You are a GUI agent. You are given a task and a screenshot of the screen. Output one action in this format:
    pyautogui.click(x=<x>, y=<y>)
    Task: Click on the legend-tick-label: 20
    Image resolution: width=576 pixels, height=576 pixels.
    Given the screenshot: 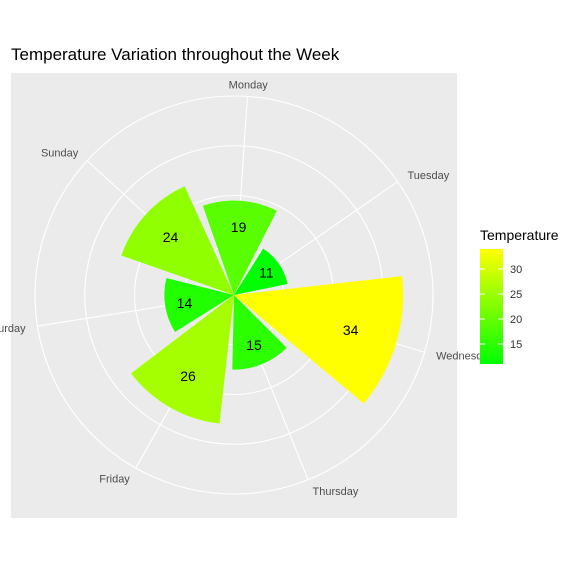 What is the action you would take?
    pyautogui.click(x=516, y=320)
    